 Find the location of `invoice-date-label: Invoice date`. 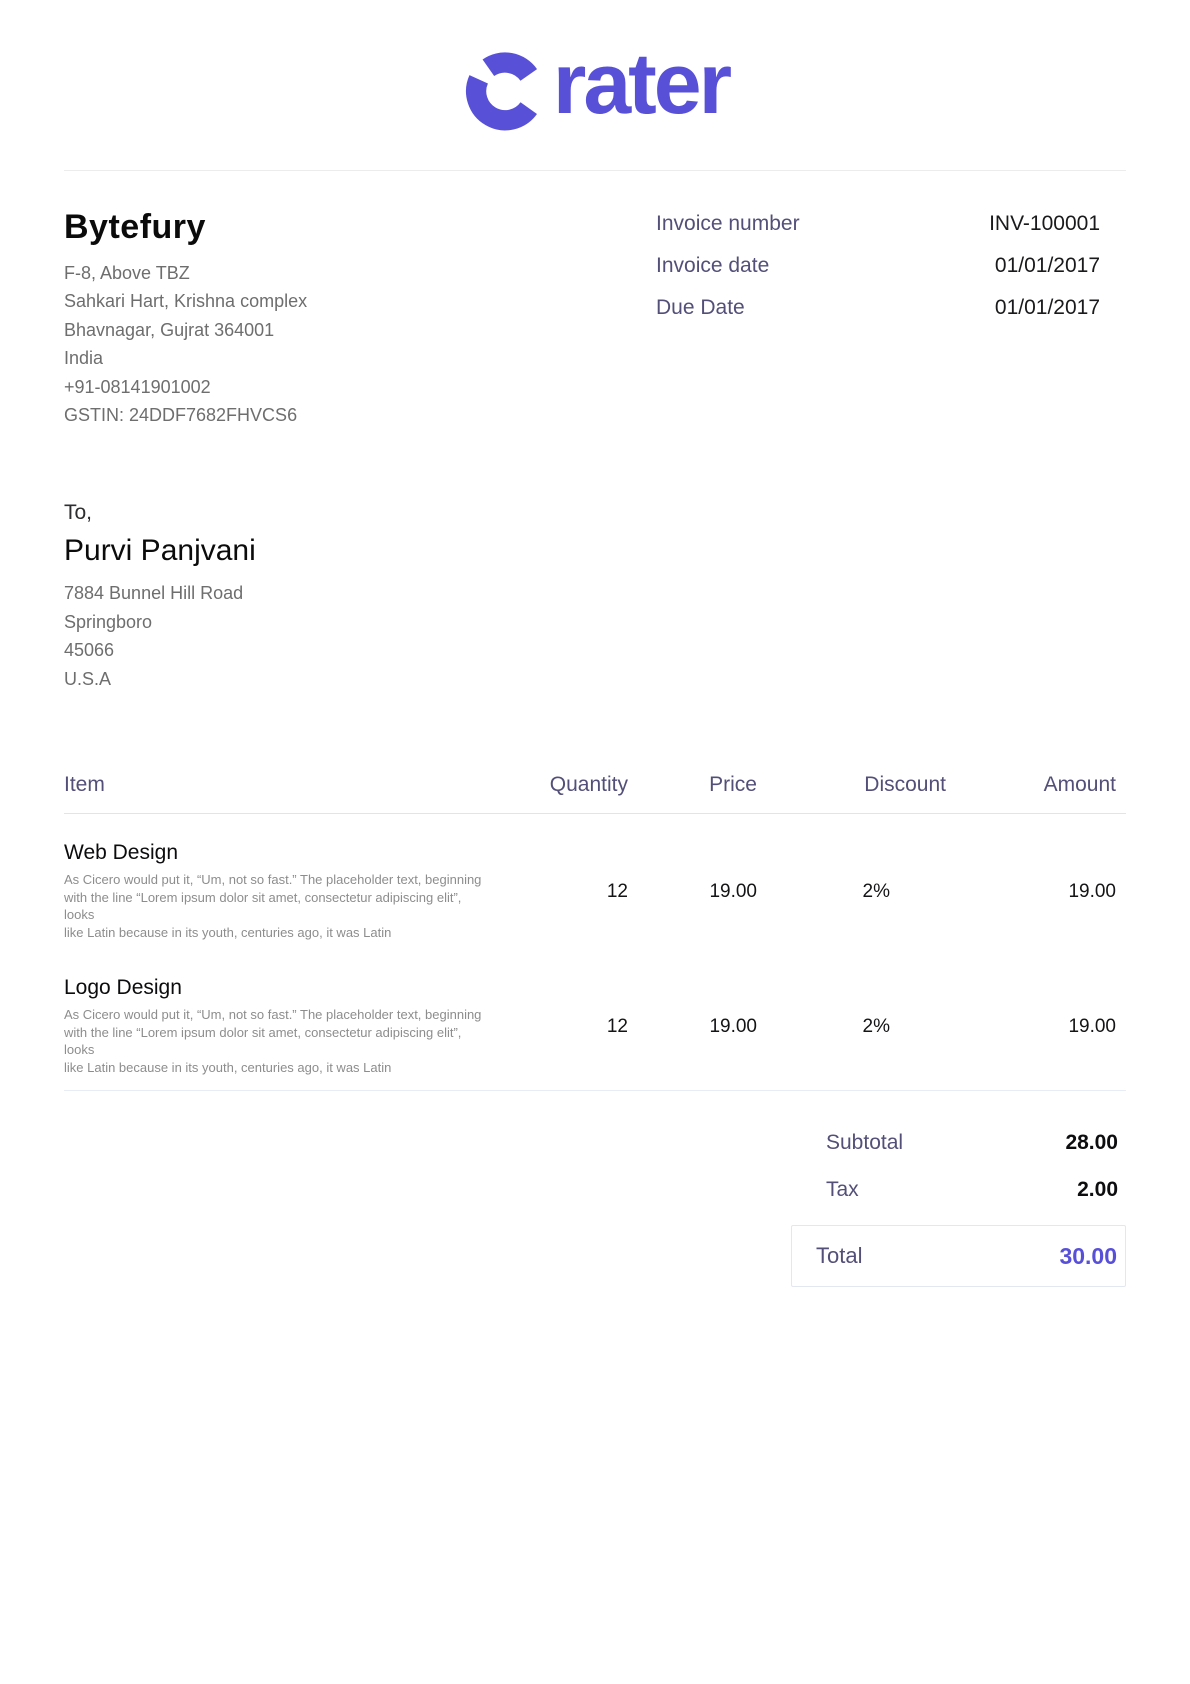

invoice-date-label: Invoice date is located at coordinates (713, 265).